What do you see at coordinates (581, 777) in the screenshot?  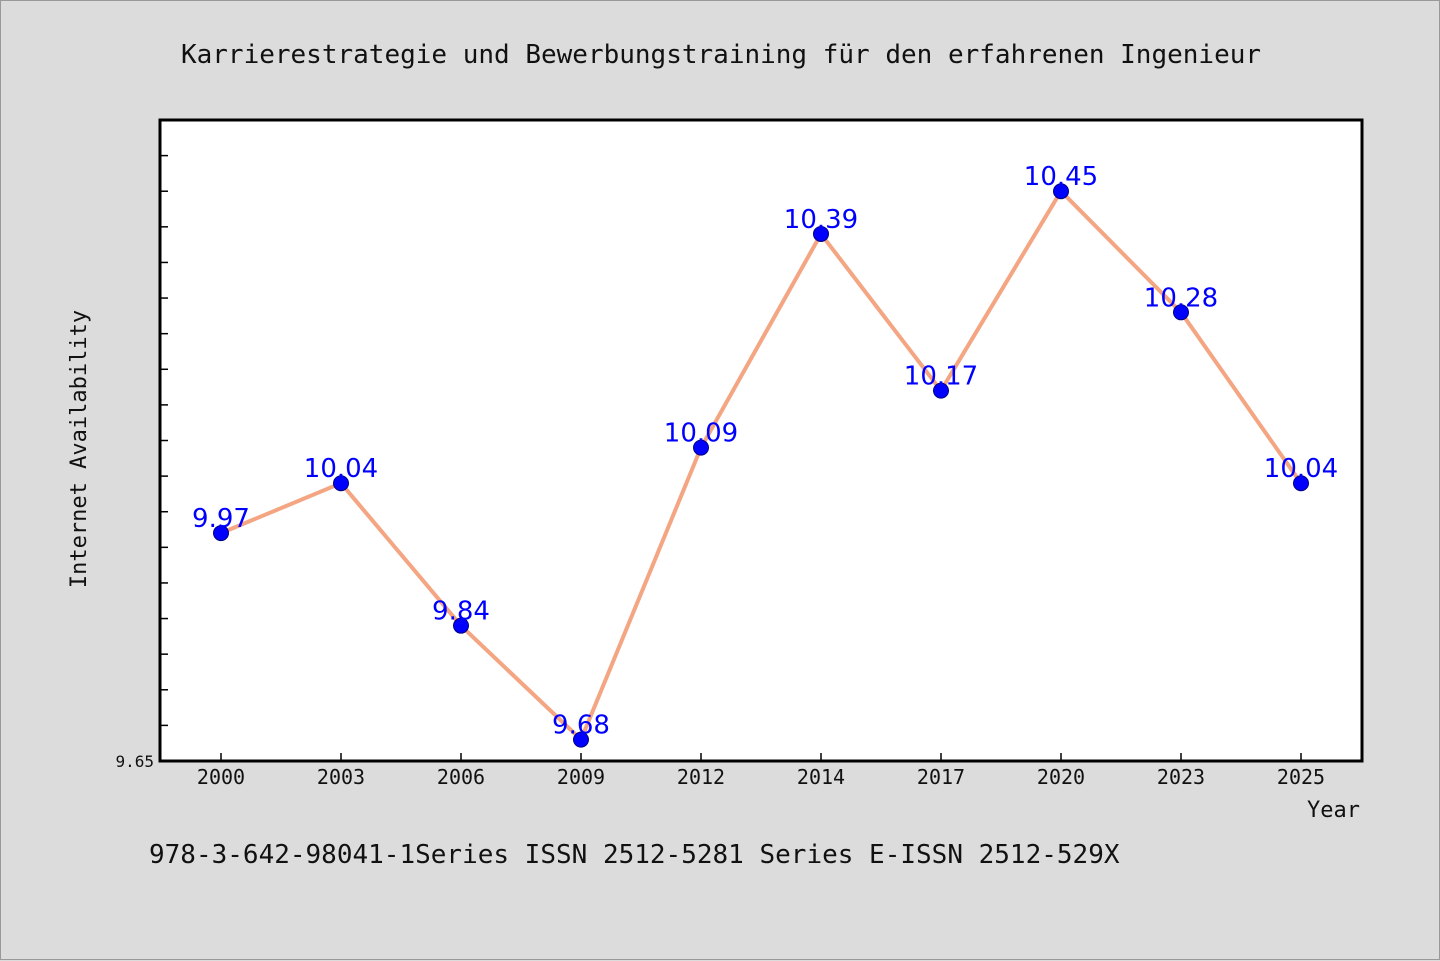 I see `x-tick-label: 2009` at bounding box center [581, 777].